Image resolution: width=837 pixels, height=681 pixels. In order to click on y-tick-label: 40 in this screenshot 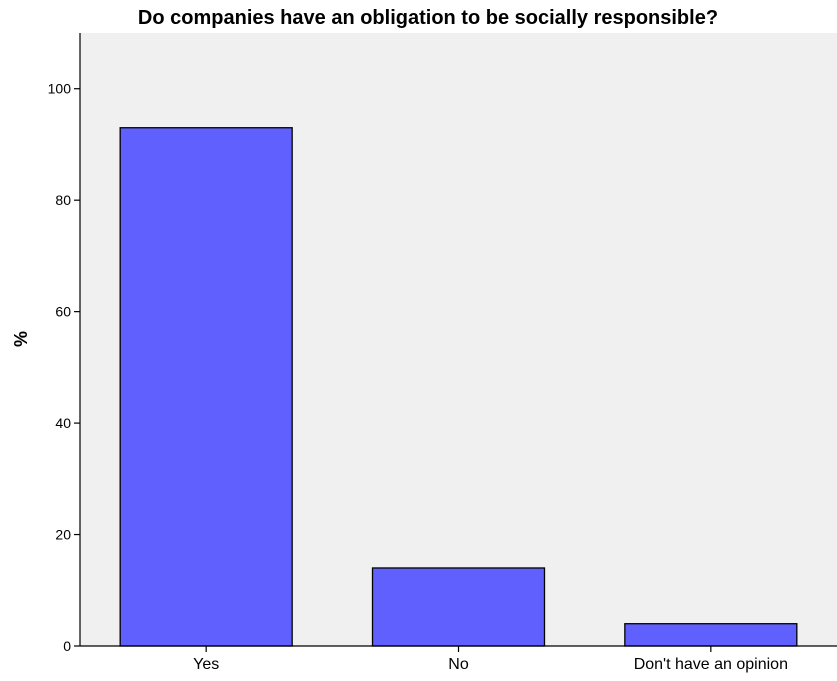, I will do `click(63, 423)`.